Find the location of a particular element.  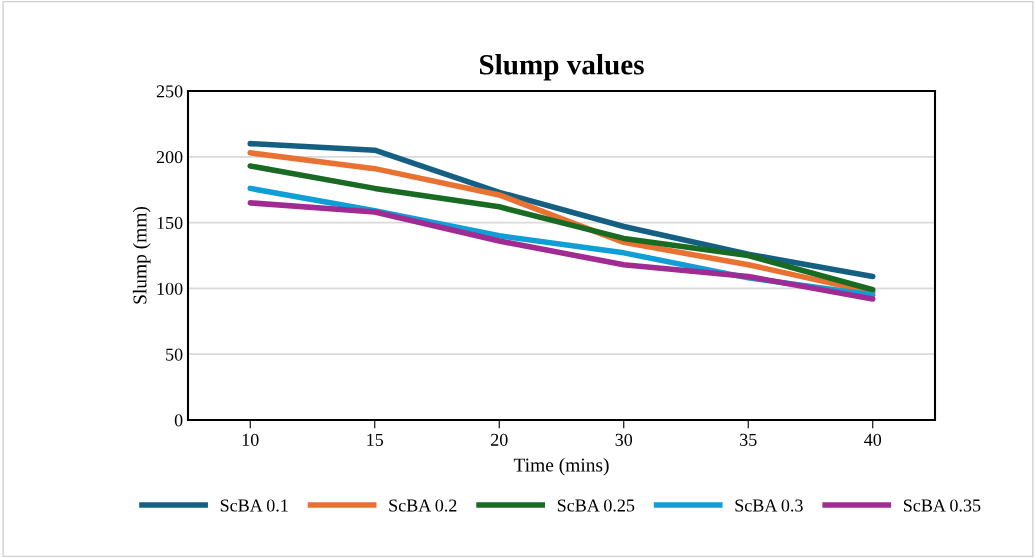

x-tick-label: 10 is located at coordinates (250, 439).